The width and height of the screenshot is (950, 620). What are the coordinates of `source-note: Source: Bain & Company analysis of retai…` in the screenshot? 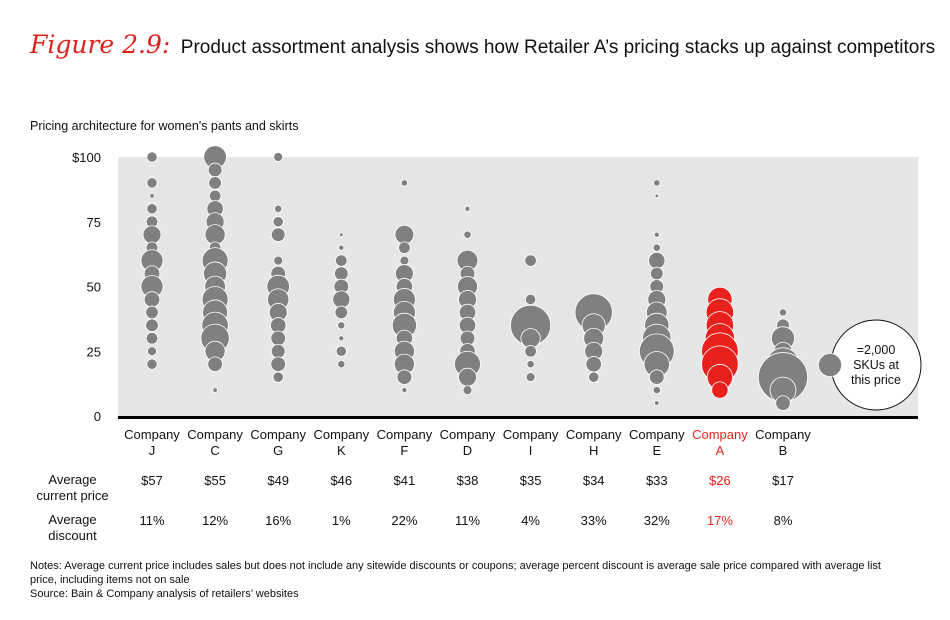 It's located at (164, 594).